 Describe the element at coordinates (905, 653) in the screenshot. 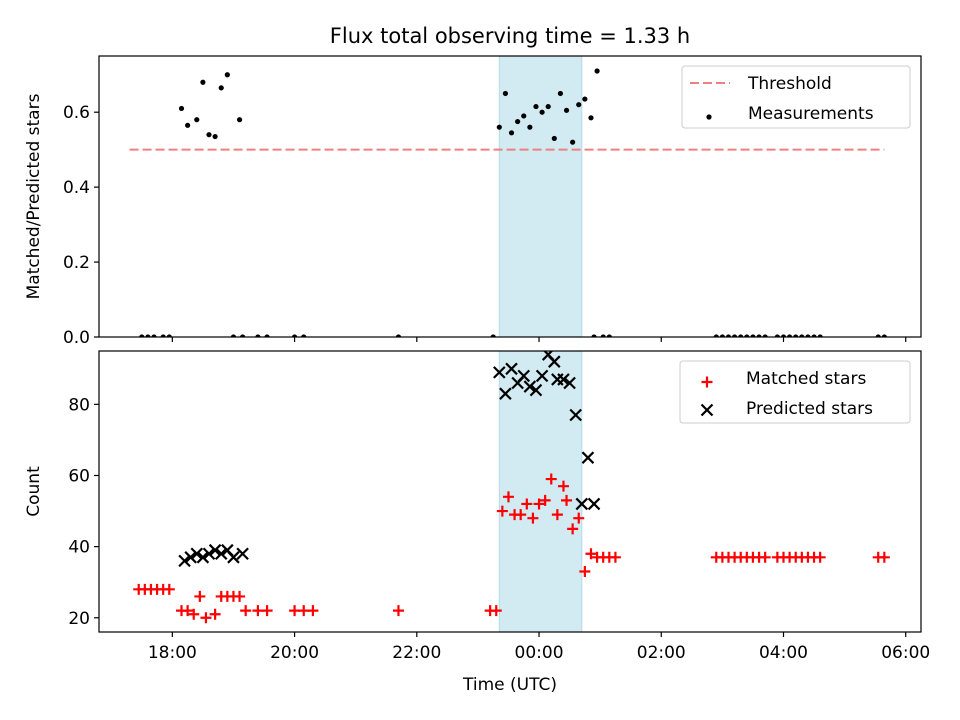

I see `x-tick-label: 06:00` at that location.